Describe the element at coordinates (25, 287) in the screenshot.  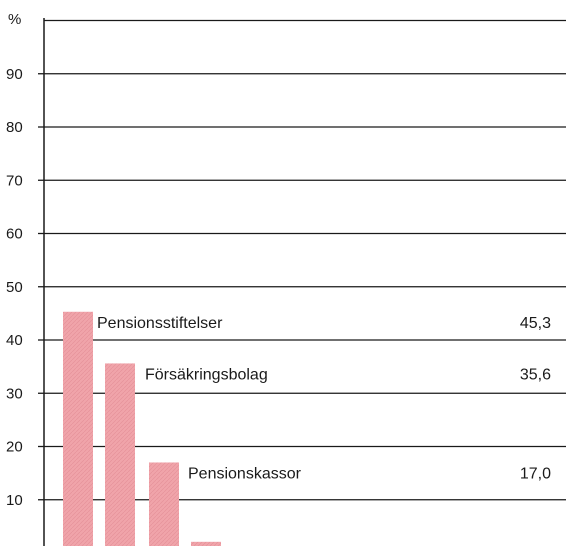
I see `y-axis-ticks: 10 20 30 40 50 60 70 80 90` at that location.